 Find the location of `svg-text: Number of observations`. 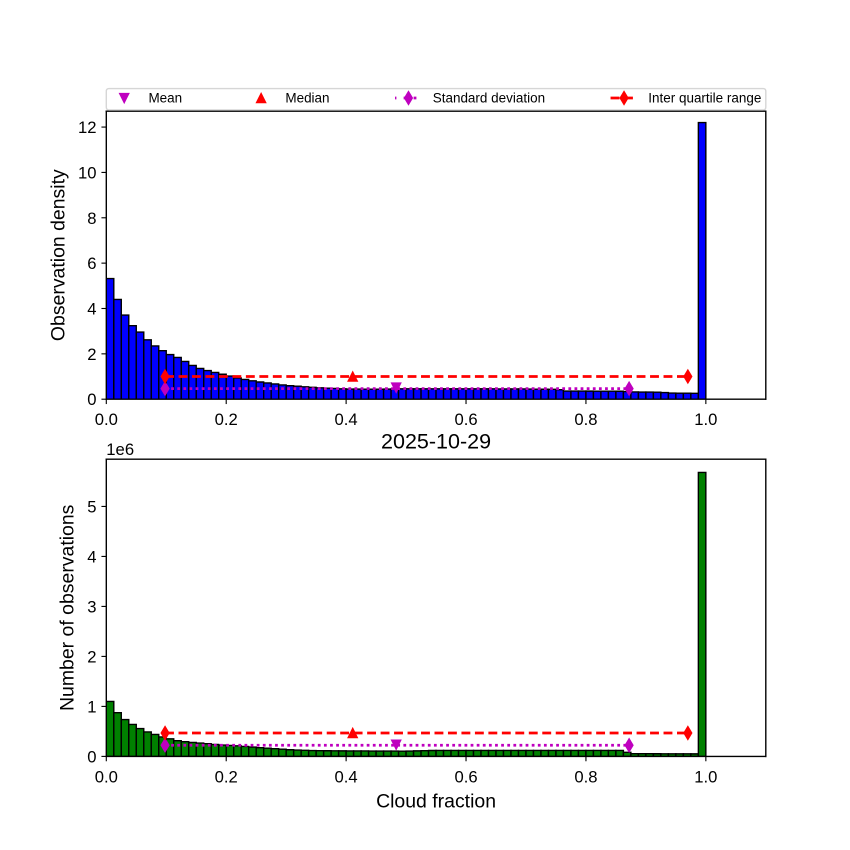

svg-text: Number of observations is located at coordinates (68, 607).